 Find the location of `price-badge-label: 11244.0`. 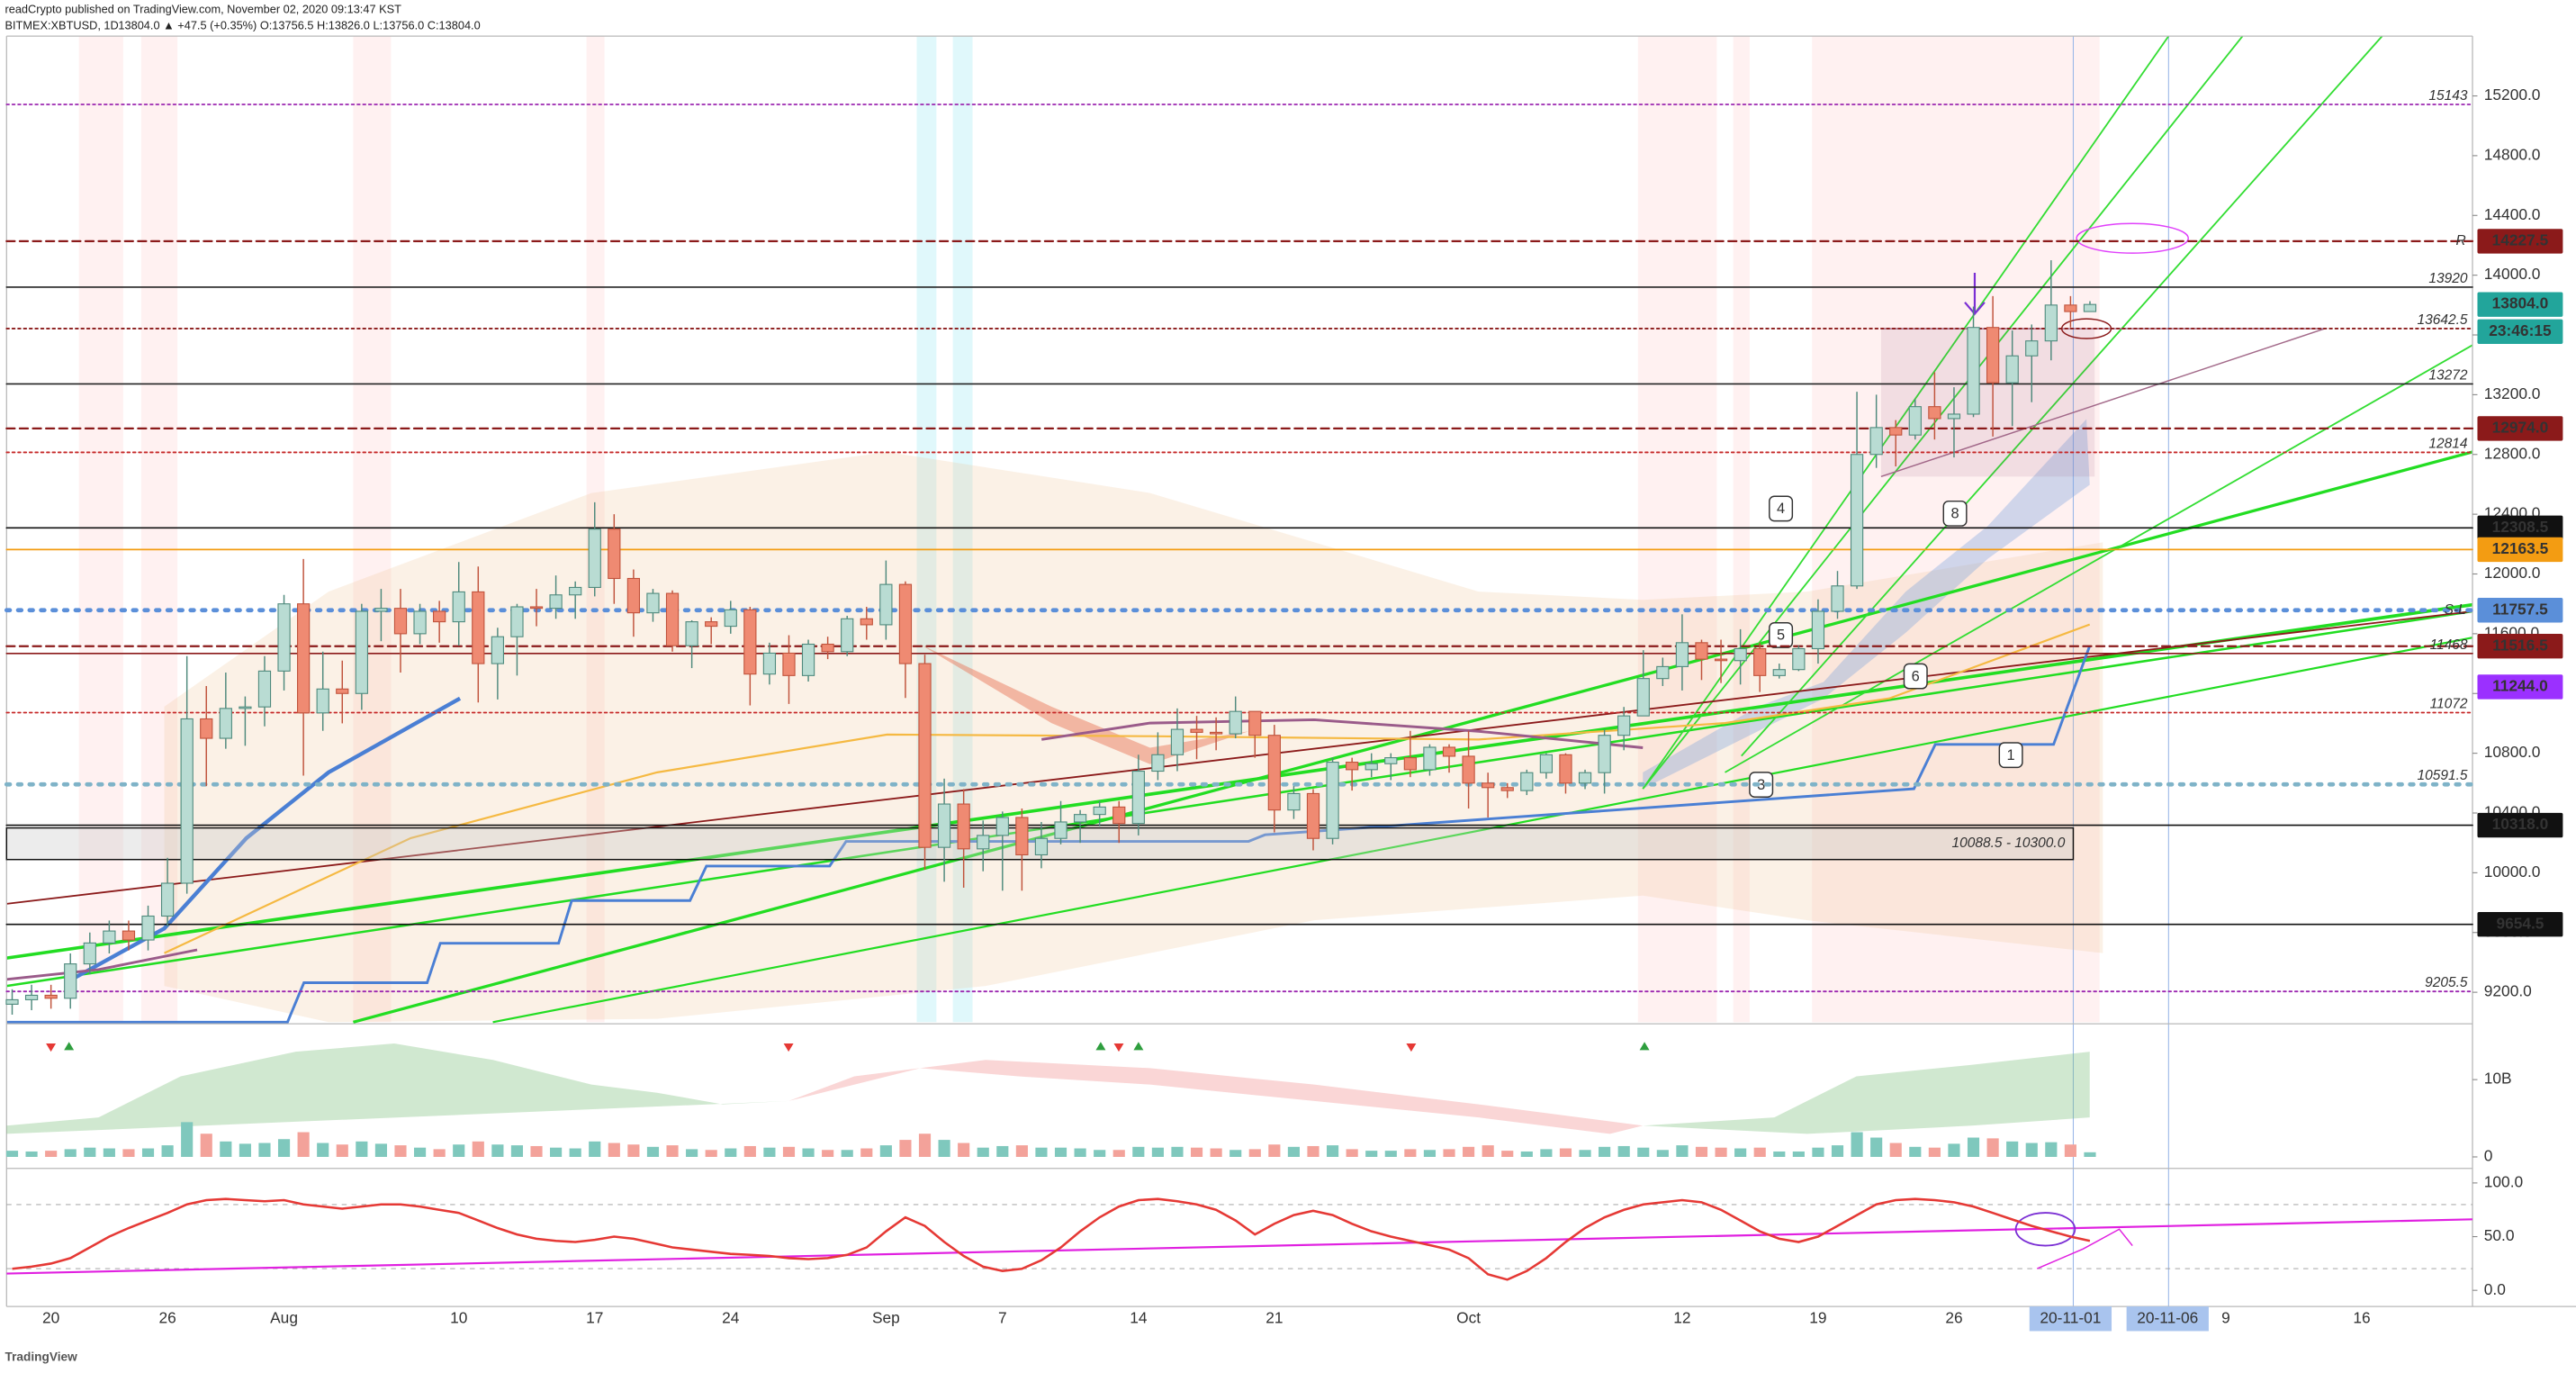

price-badge-label: 11244.0 is located at coordinates (2520, 686).